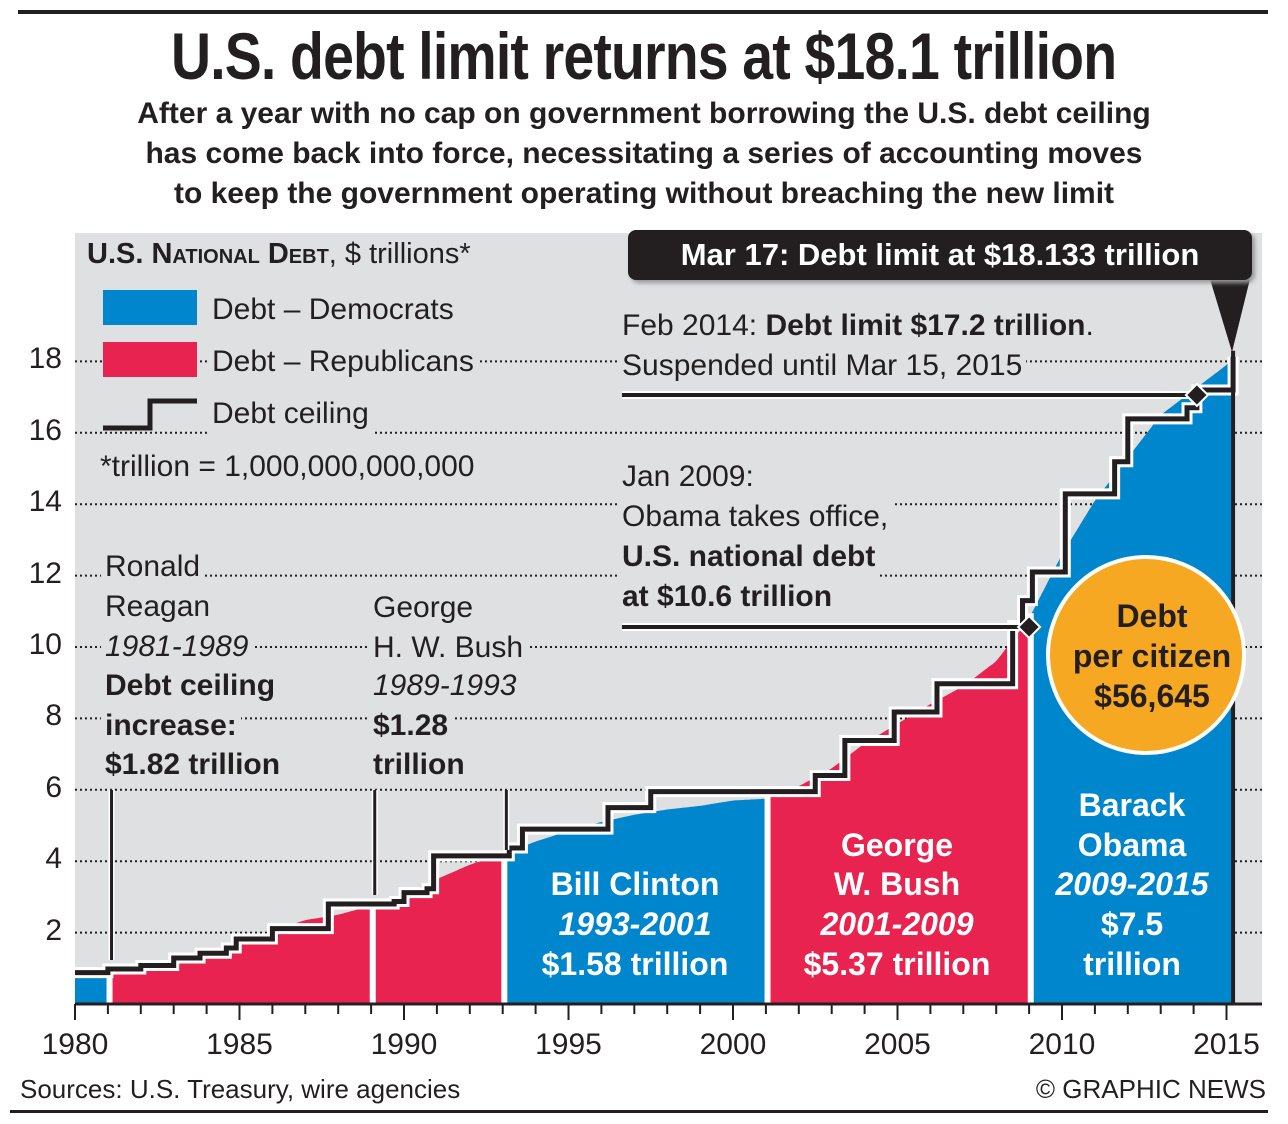 The image size is (1288, 1124). I want to click on obama-name-1: Barack, so click(1132, 805).